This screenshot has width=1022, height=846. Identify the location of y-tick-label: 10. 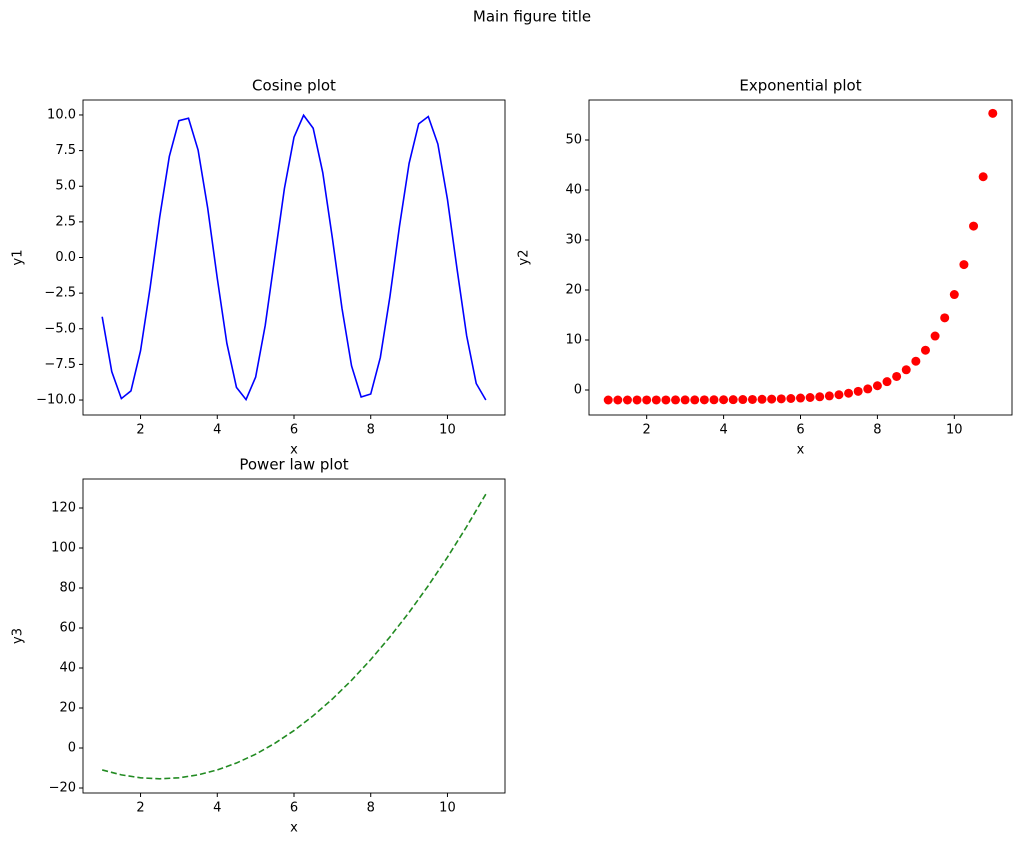
(573, 340).